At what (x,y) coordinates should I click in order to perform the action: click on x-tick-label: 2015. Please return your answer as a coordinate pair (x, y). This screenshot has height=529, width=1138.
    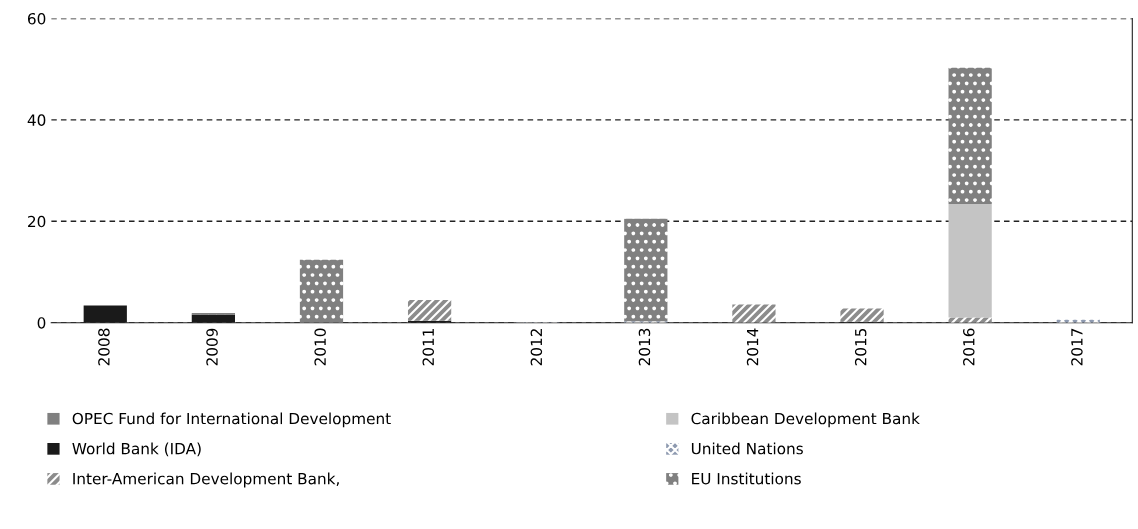
    Looking at the image, I should click on (860, 347).